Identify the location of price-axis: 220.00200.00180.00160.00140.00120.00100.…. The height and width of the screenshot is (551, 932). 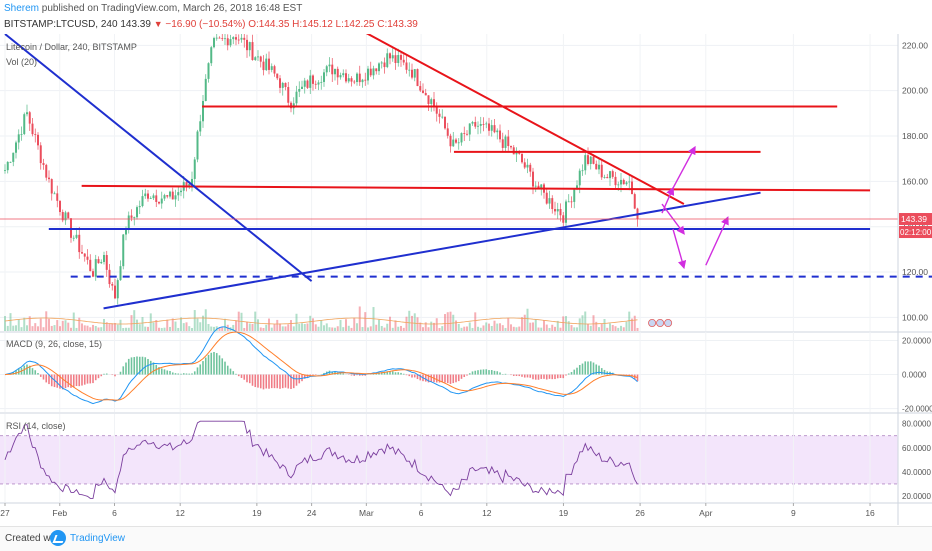
(915, 181).